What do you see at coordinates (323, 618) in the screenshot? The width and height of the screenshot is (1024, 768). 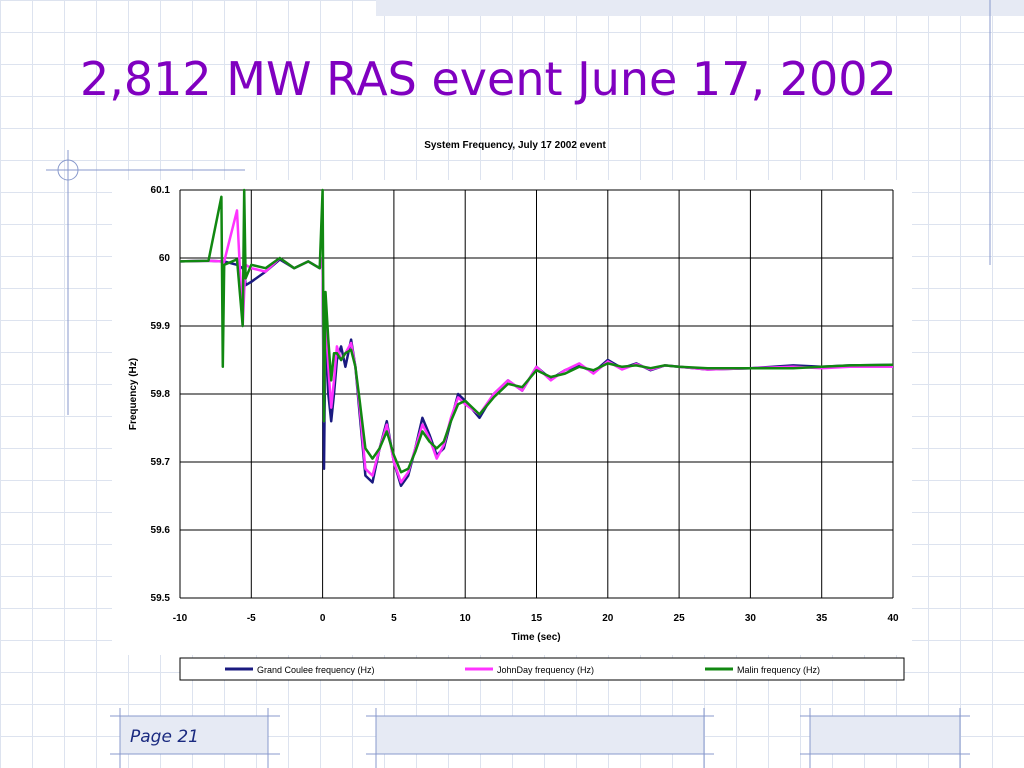 I see `x-tick-label: 0` at bounding box center [323, 618].